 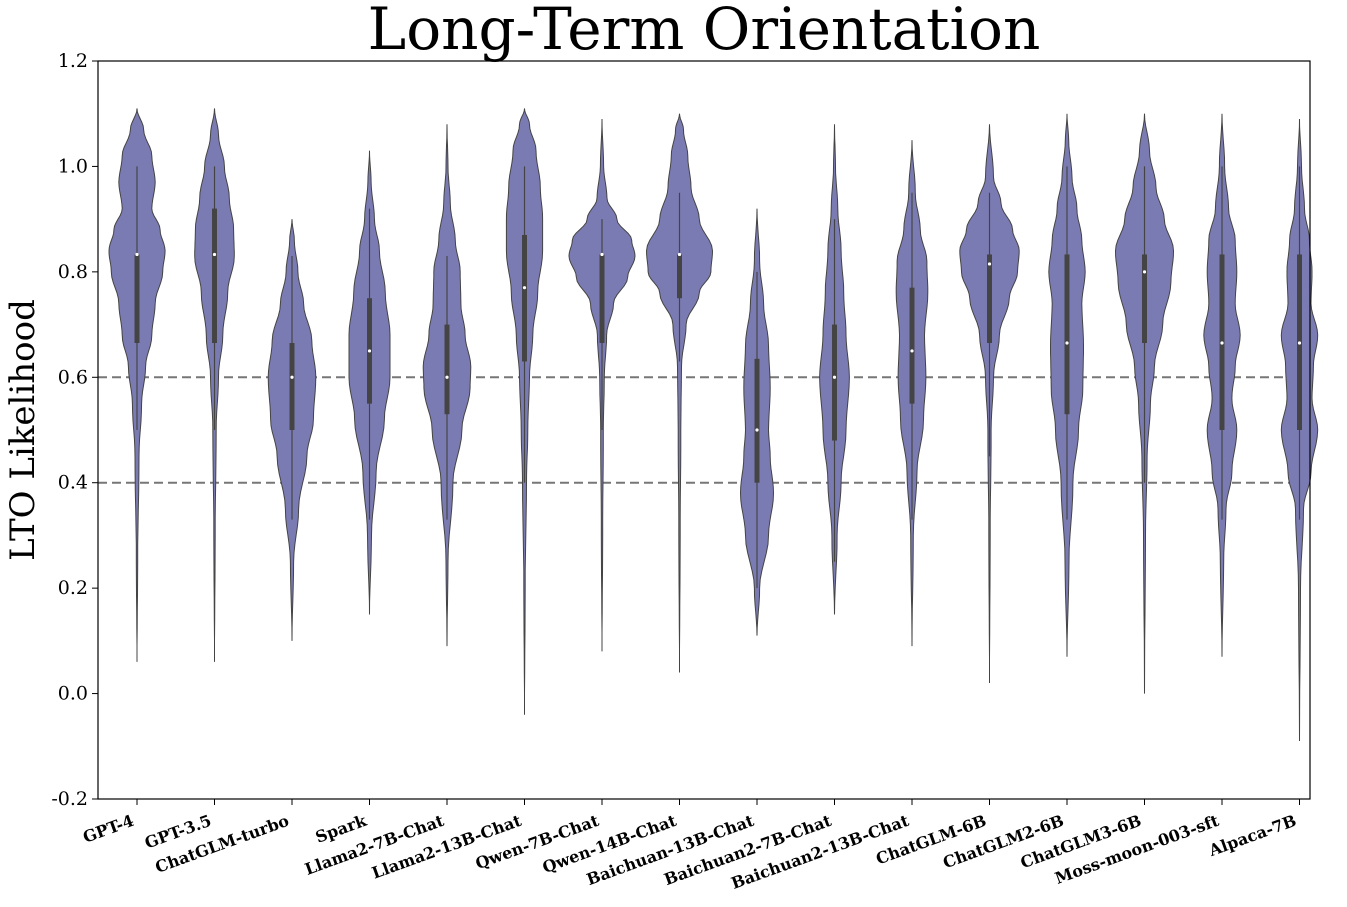 What do you see at coordinates (73, 377) in the screenshot?
I see `y-tick-label: 0.6` at bounding box center [73, 377].